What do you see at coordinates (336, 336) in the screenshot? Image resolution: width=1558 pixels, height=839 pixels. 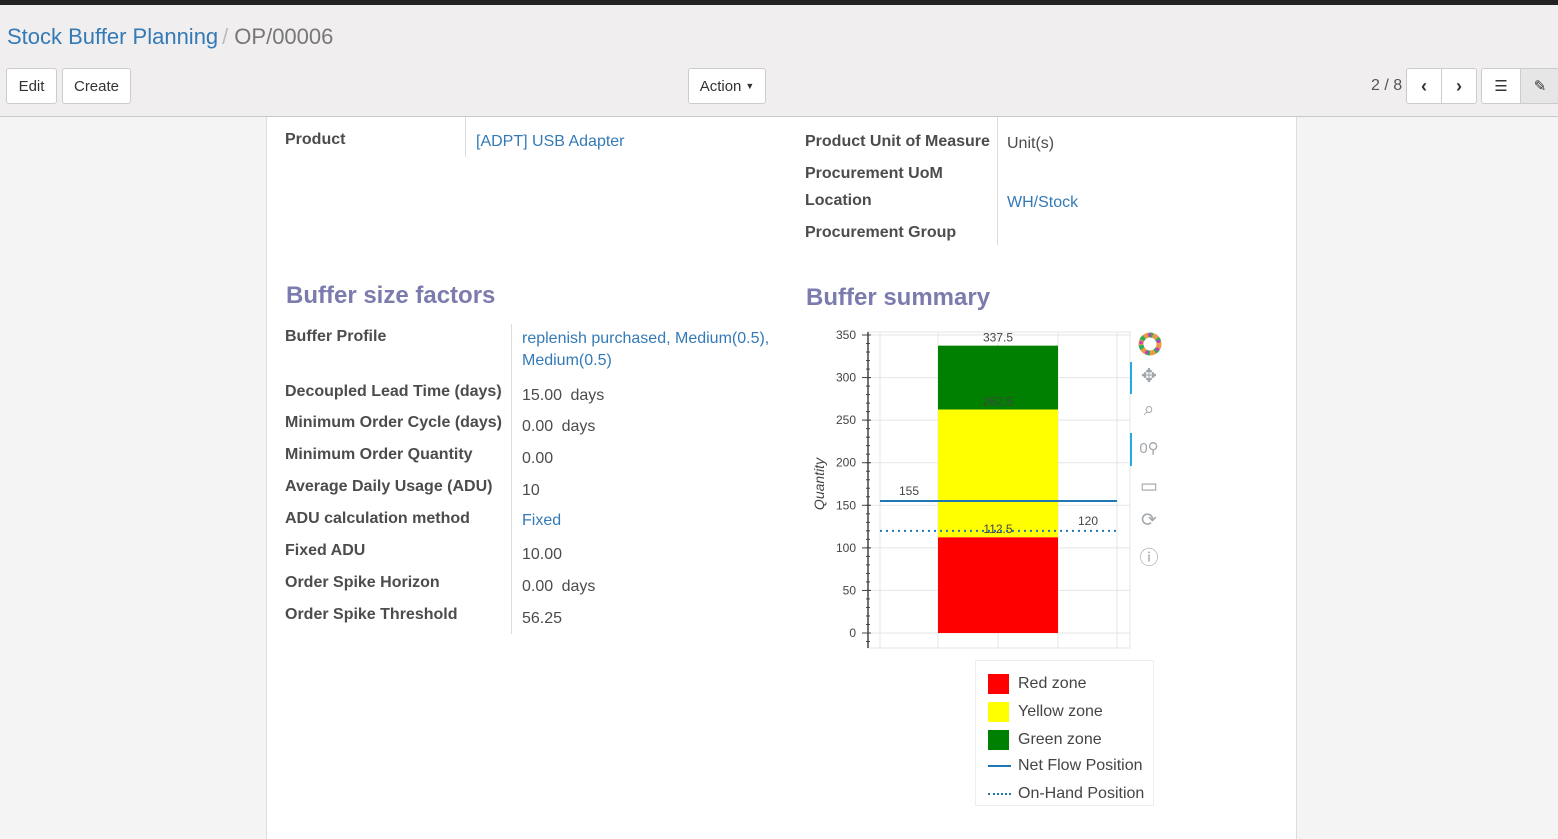 I see `factor-label: Buffer Profile` at bounding box center [336, 336].